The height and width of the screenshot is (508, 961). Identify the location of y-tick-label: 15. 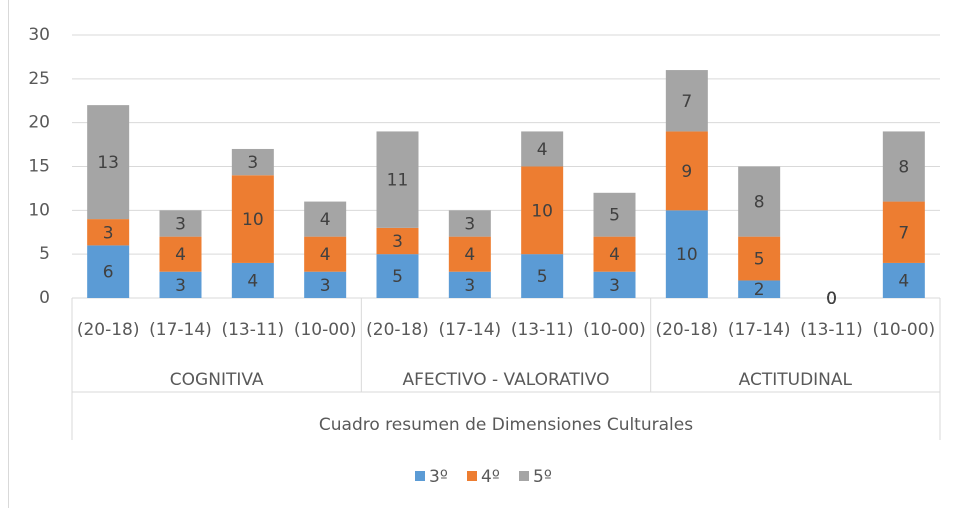
(39, 167).